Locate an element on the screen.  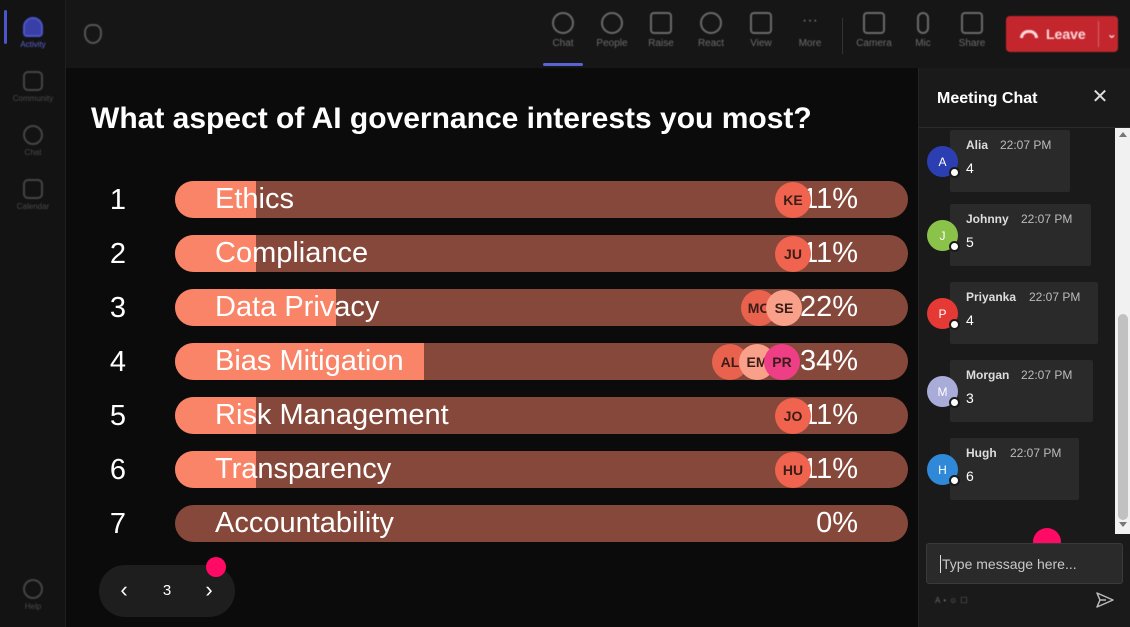
page-number: 3 is located at coordinates (167, 590).